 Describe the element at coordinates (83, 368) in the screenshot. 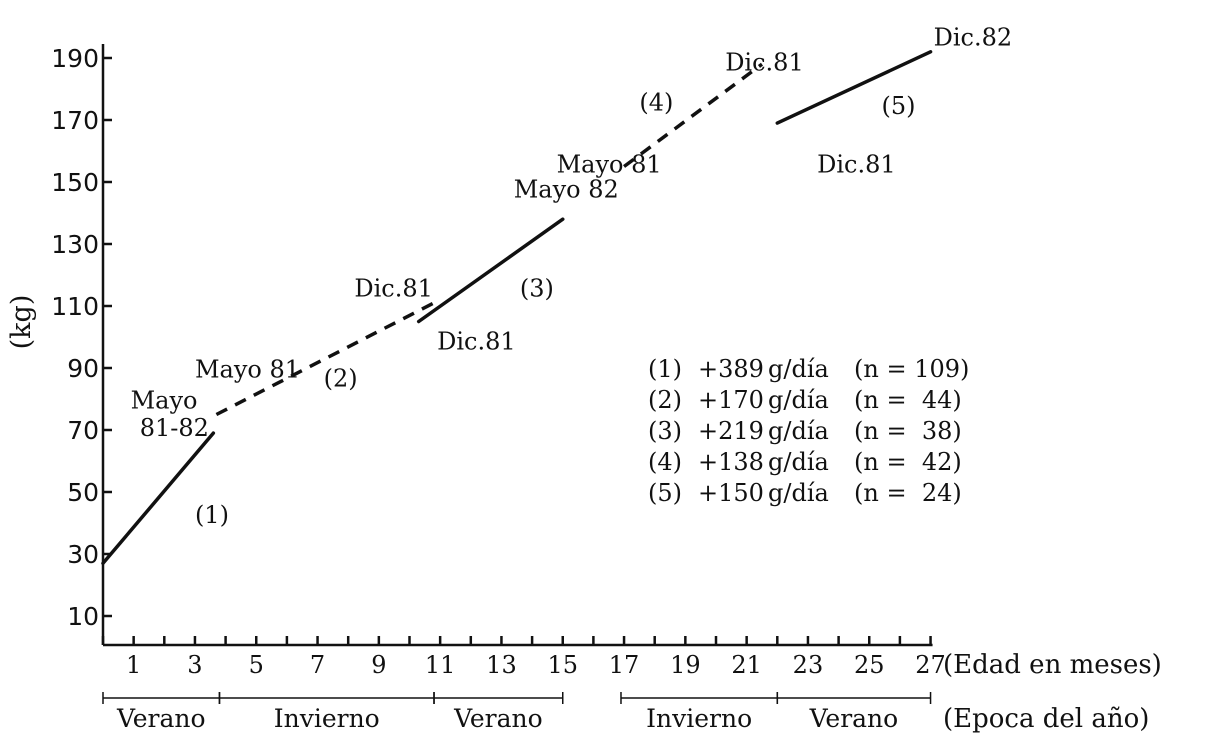

I see `y-tick-label: 90` at that location.